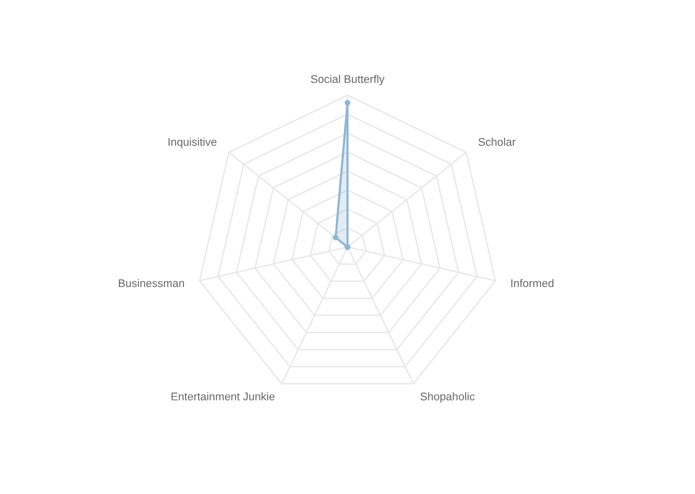 Image resolution: width=695 pixels, height=494 pixels. What do you see at coordinates (532, 283) in the screenshot?
I see `spoke-label: Informed` at bounding box center [532, 283].